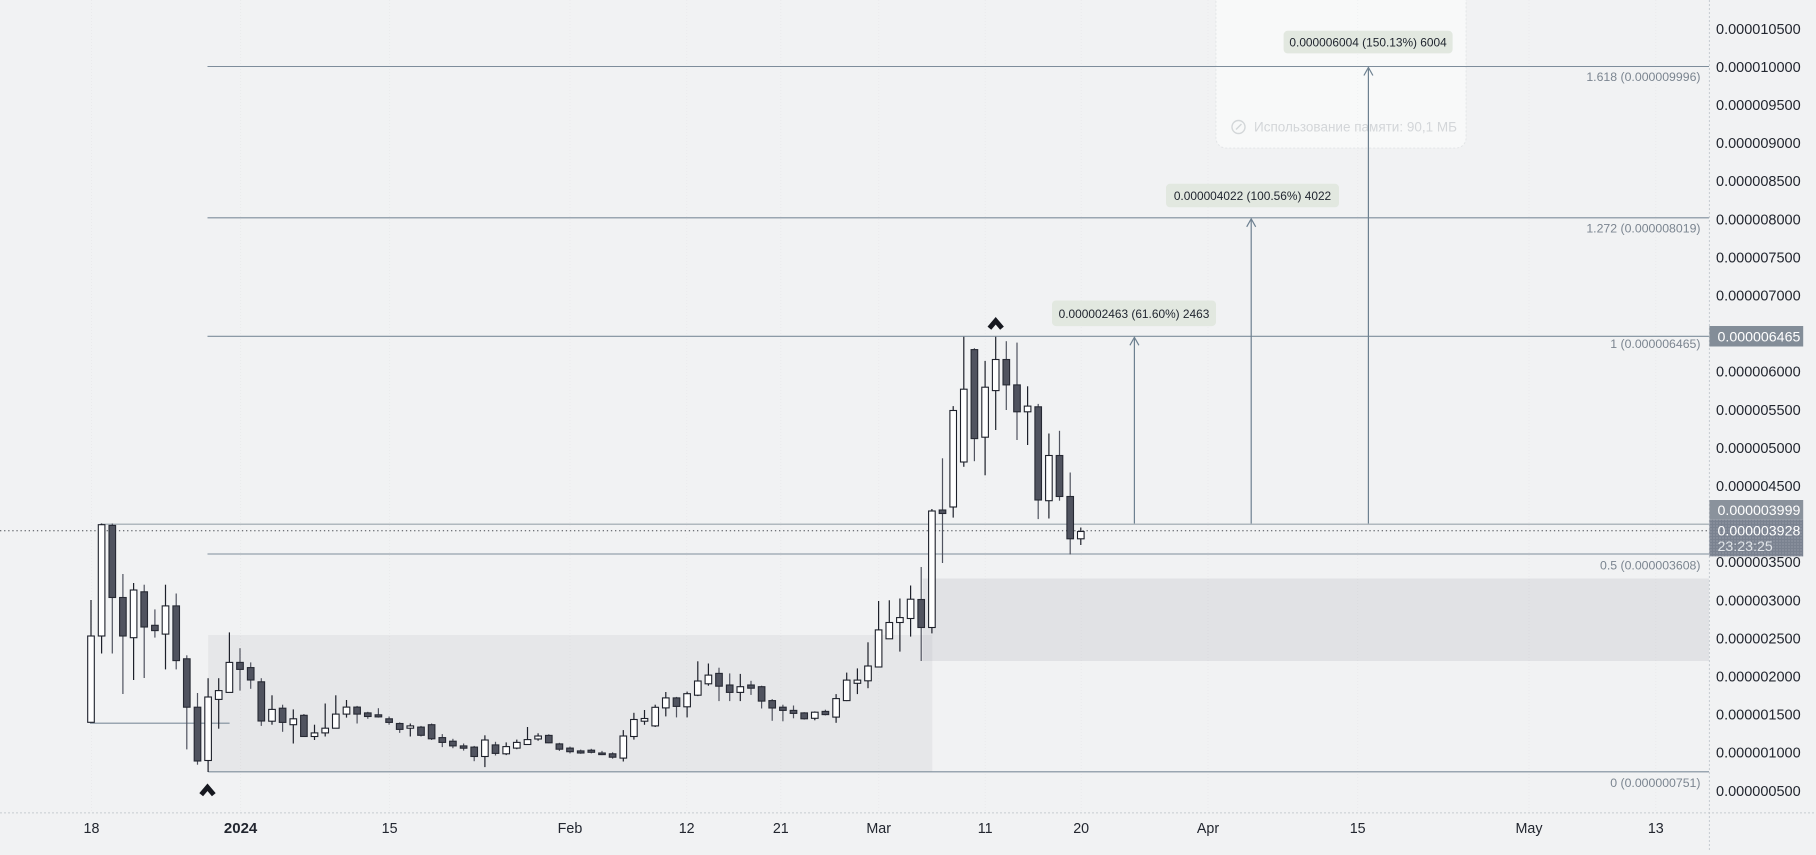 Image resolution: width=1816 pixels, height=855 pixels. Describe the element at coordinates (1758, 297) in the screenshot. I see `svg-text: 0.000007000` at that location.